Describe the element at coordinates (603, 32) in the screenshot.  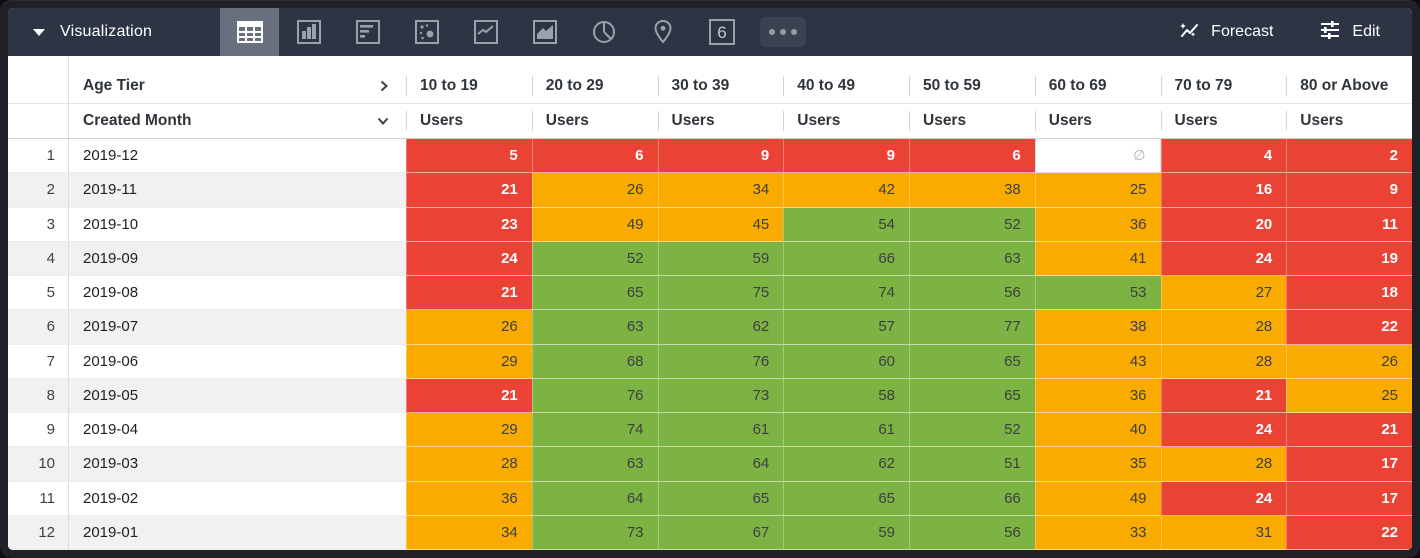
I see `pie-chart-button` at that location.